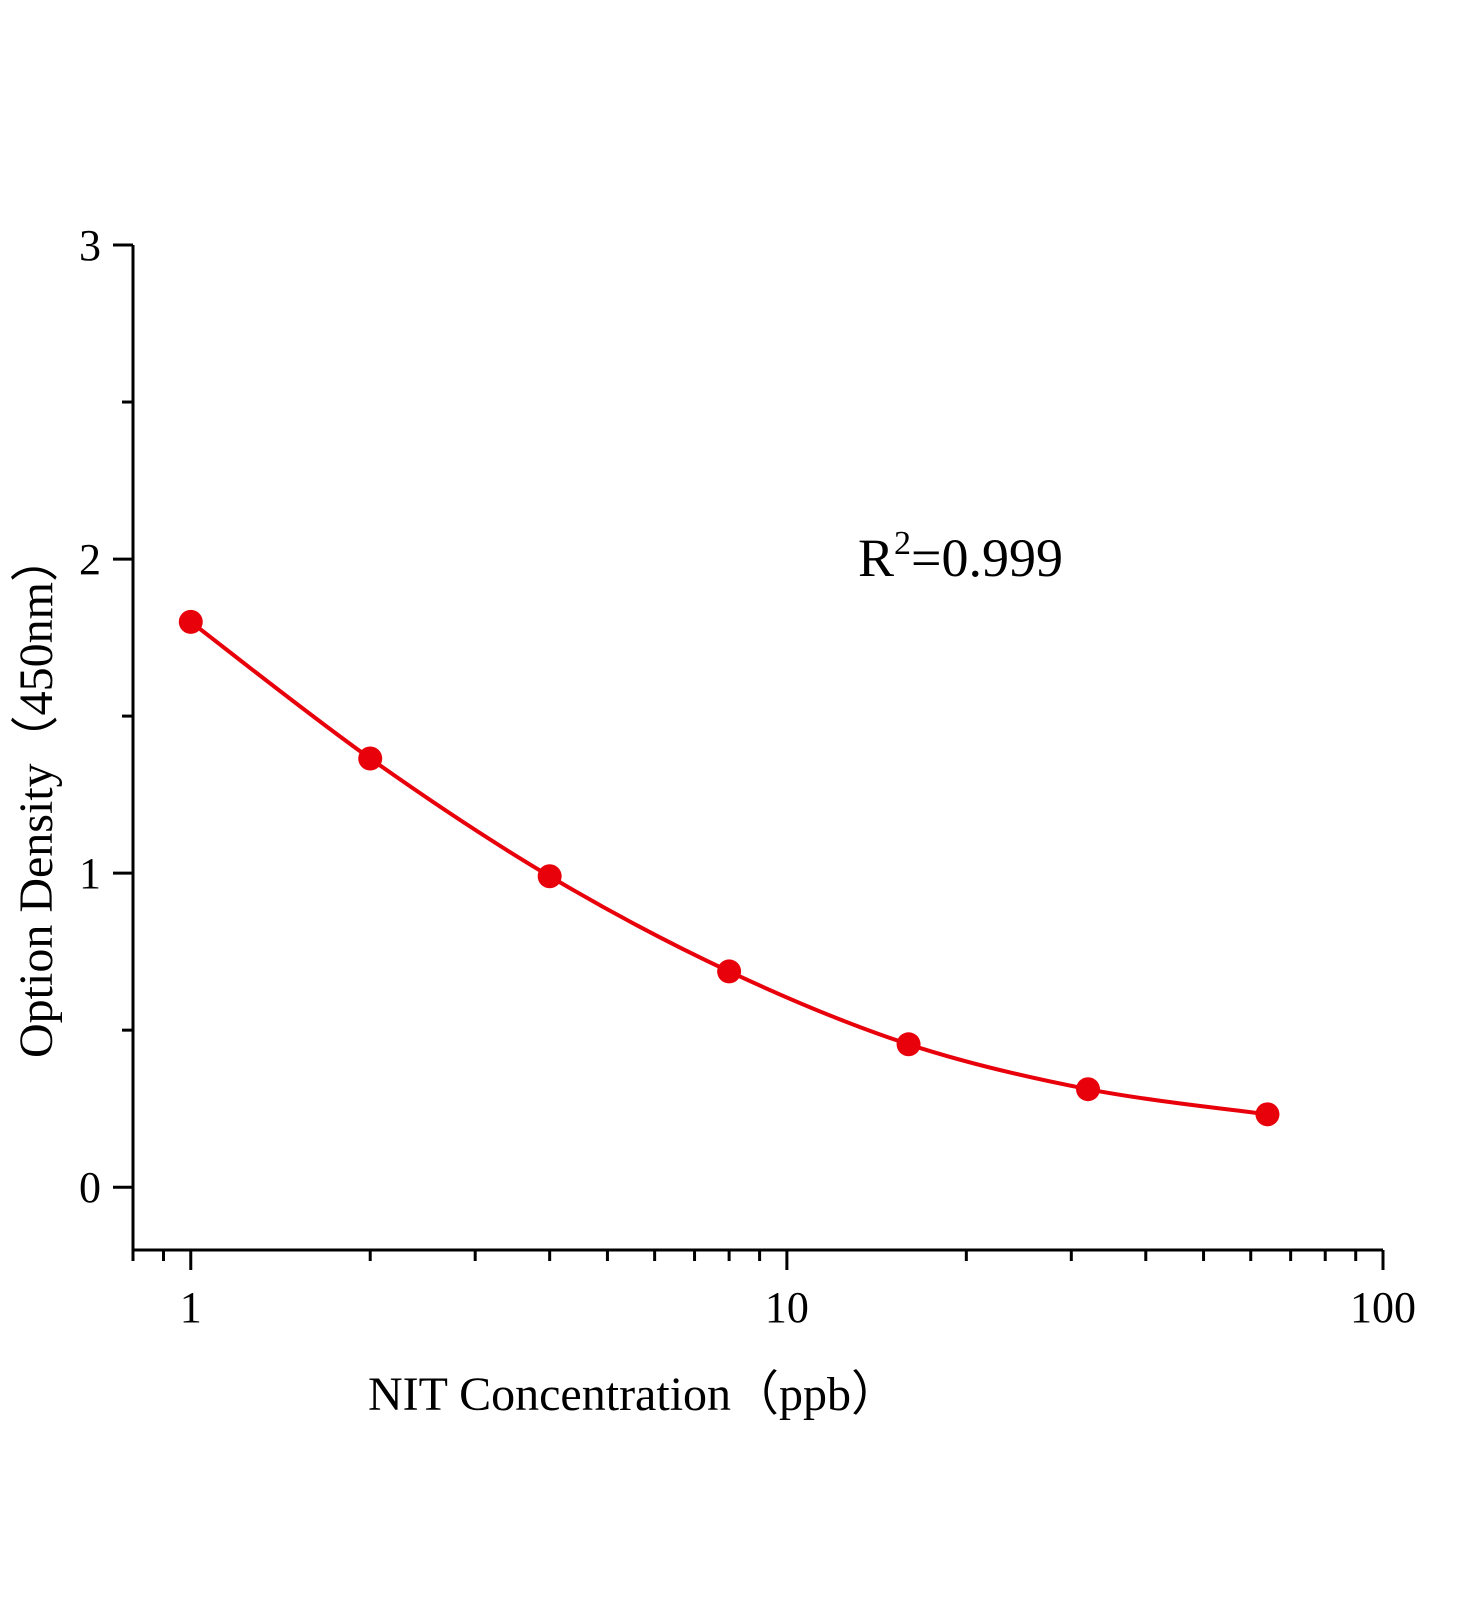 The height and width of the screenshot is (1600, 1472). Describe the element at coordinates (987, 558) in the screenshot. I see `r-squared-value: =0.999` at that location.